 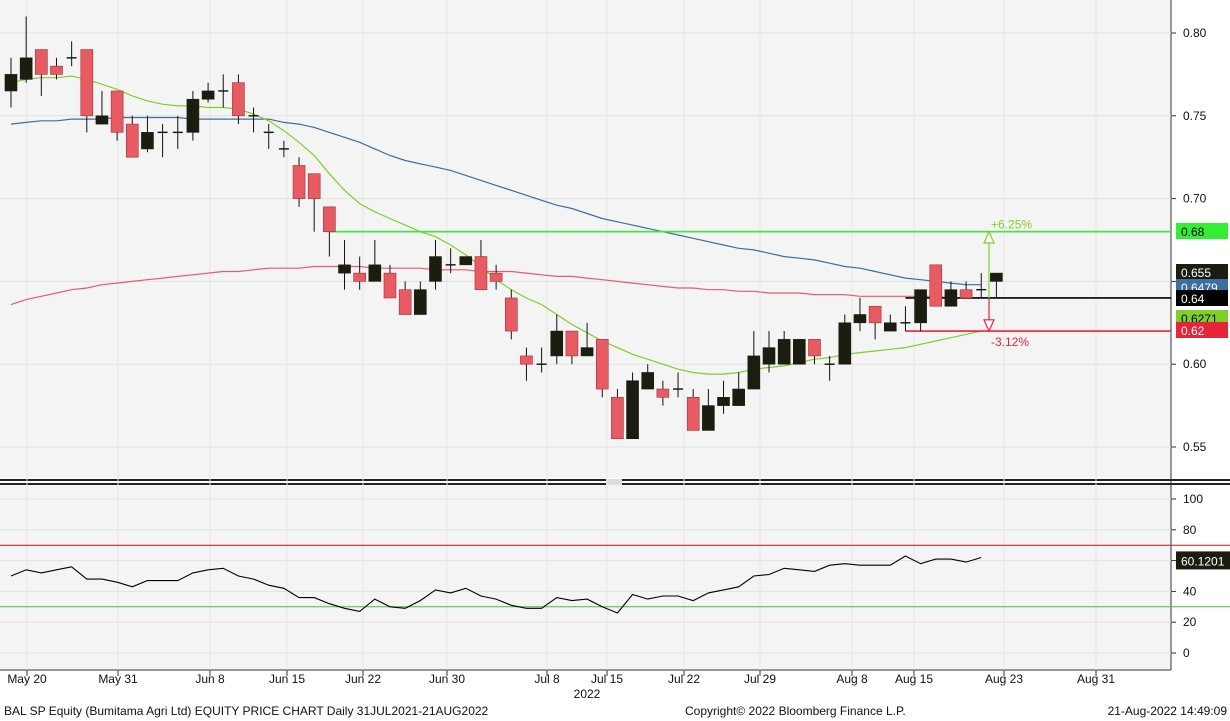 I want to click on price-tag-label: 0.64, so click(x=1193, y=299).